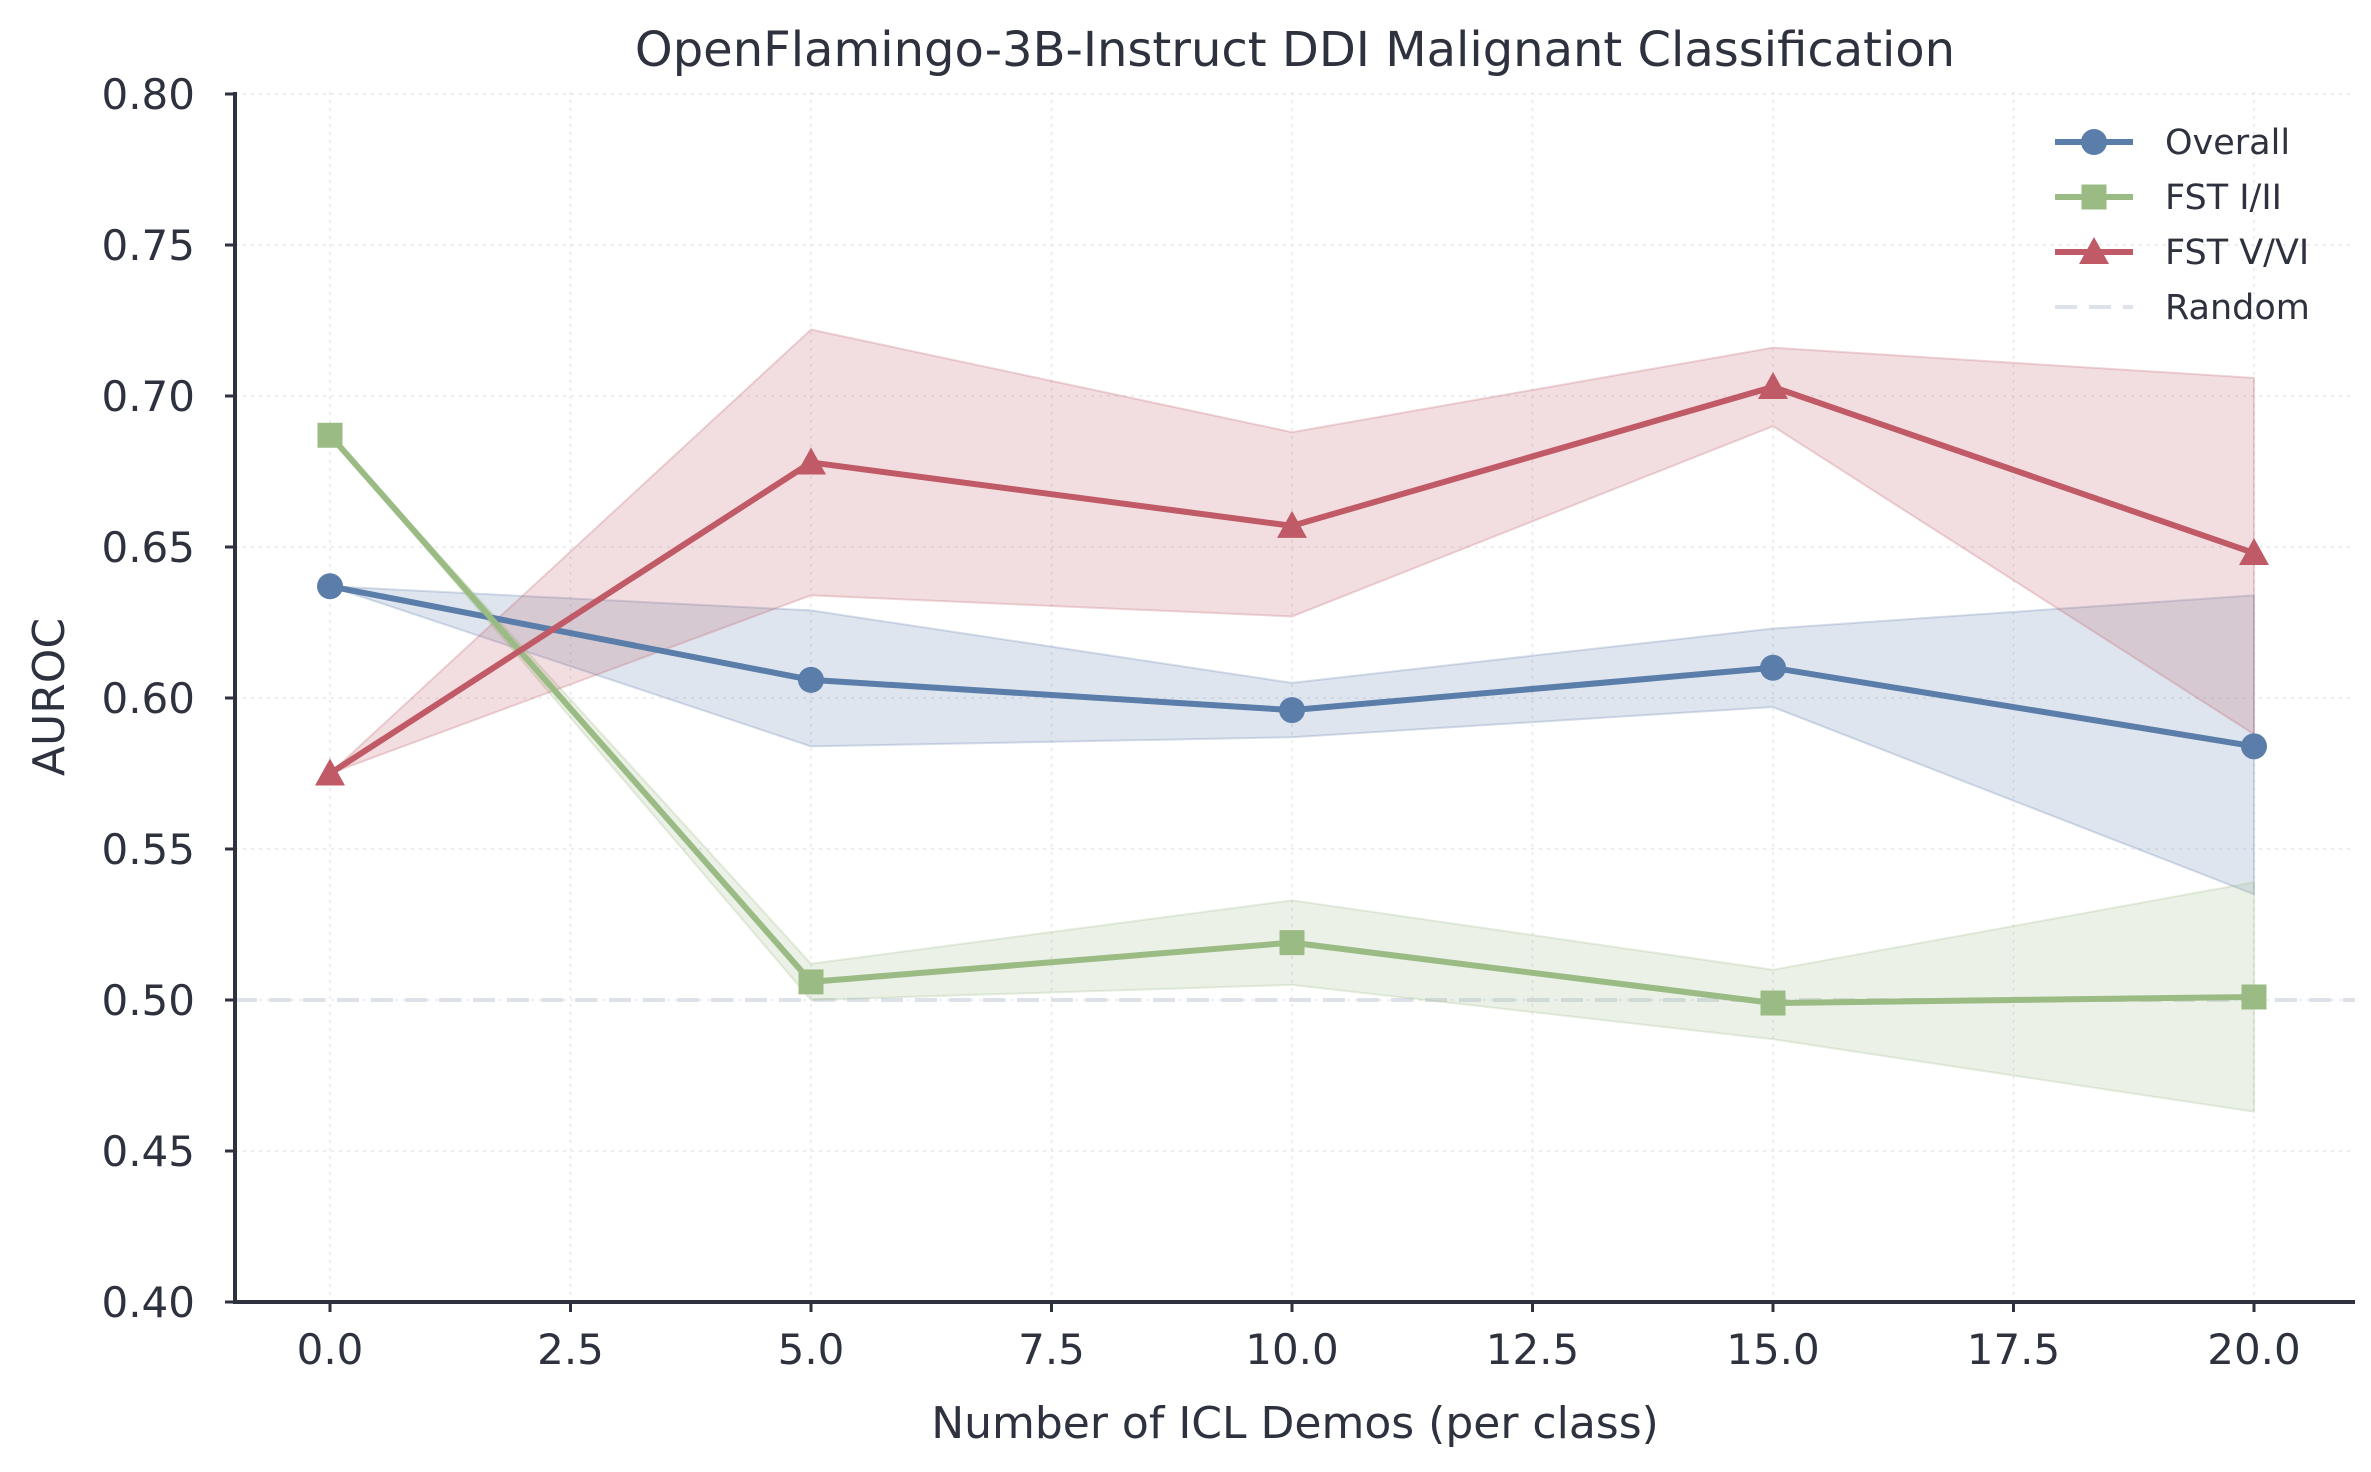  I want to click on x-tick-label: 0.0, so click(330, 1349).